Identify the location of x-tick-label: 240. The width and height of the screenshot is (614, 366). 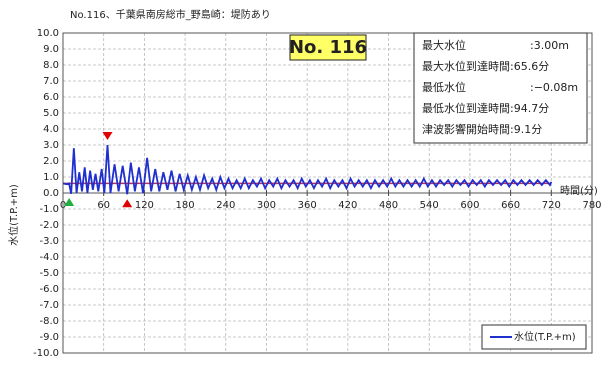
(225, 205).